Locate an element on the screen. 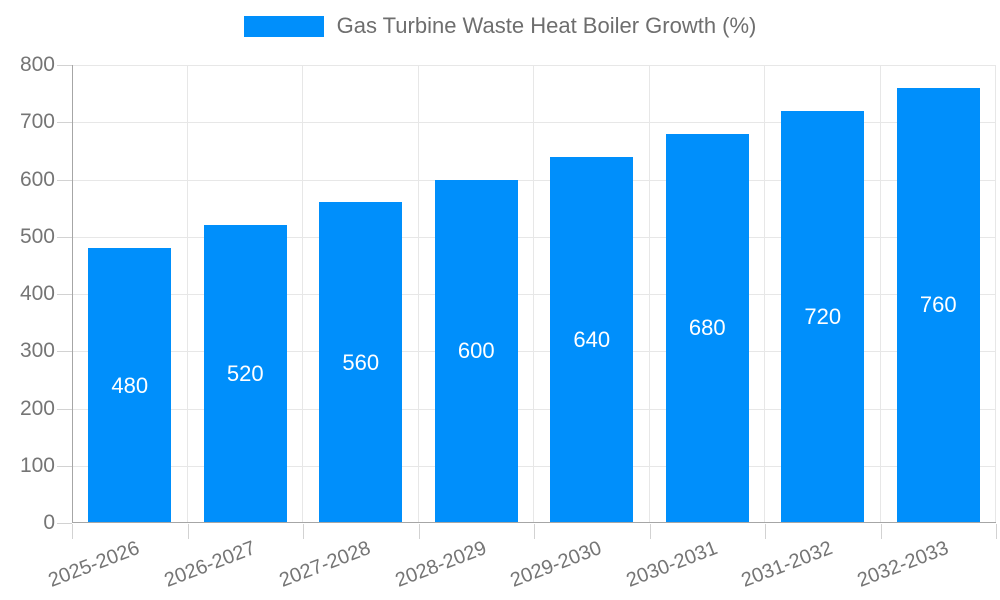  bar-value-label: 720 is located at coordinates (823, 316).